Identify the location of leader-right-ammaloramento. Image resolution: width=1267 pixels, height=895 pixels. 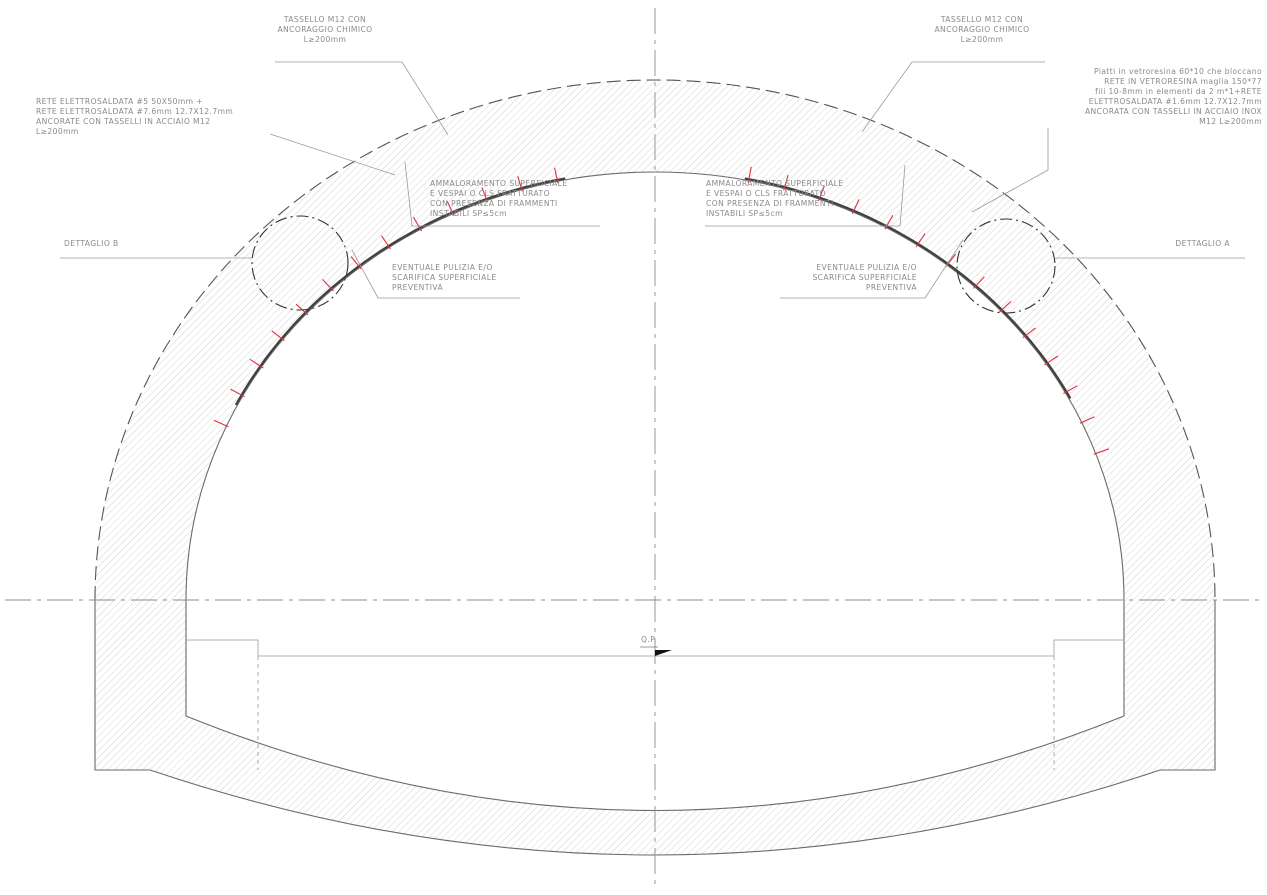
(805, 195).